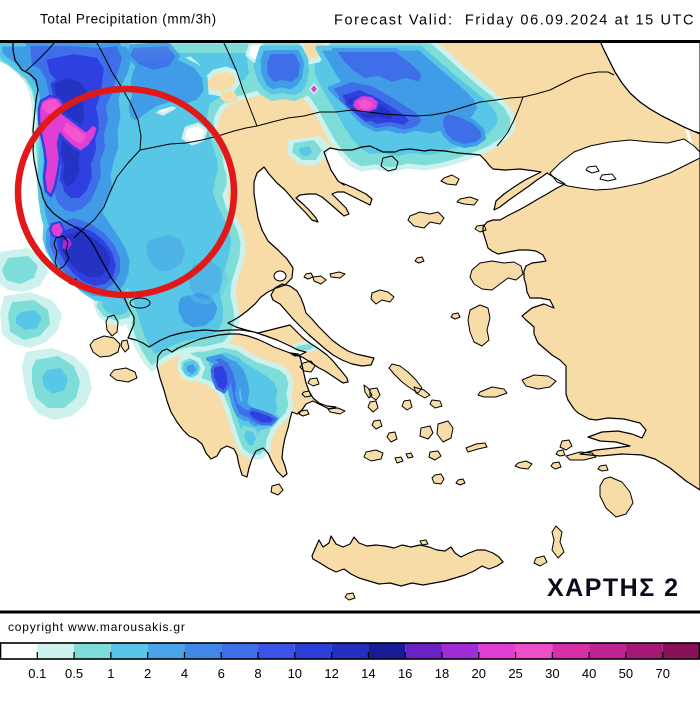  What do you see at coordinates (479, 673) in the screenshot?
I see `svg-text: 20` at bounding box center [479, 673].